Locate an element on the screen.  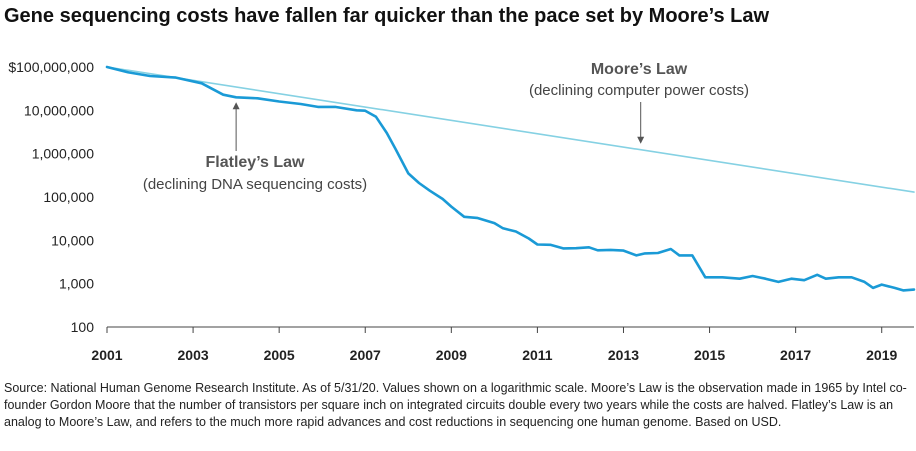
flatleys-law-annotation-subtitle: (declining DNA sequencing costs) is located at coordinates (255, 184).